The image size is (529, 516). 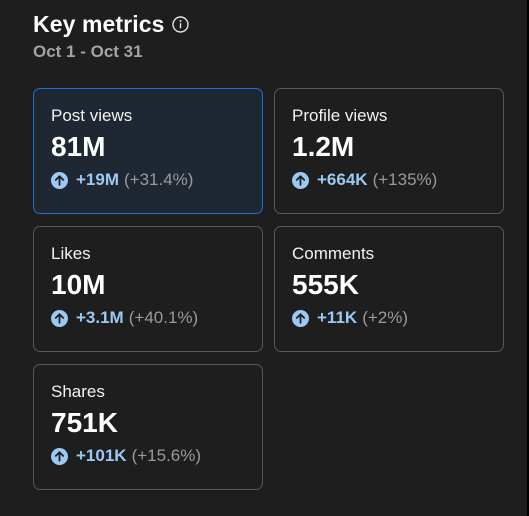 What do you see at coordinates (389, 151) in the screenshot?
I see `metric-card-profile-views: Profile views 1.2M +664K (+135%)` at bounding box center [389, 151].